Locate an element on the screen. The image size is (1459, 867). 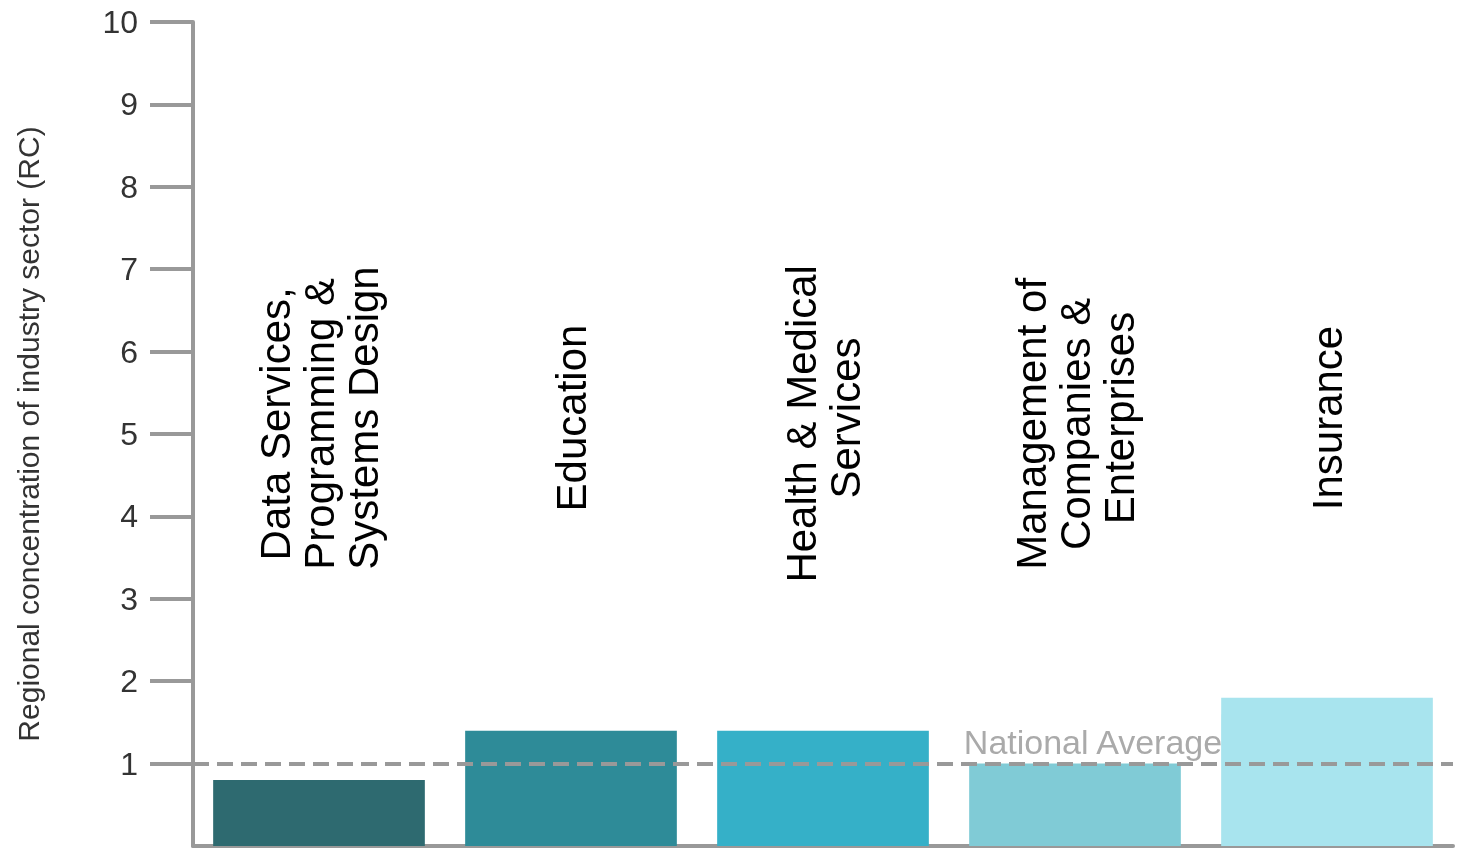
x-tick-label: Health & Medical Services is located at coordinates (823, 418).